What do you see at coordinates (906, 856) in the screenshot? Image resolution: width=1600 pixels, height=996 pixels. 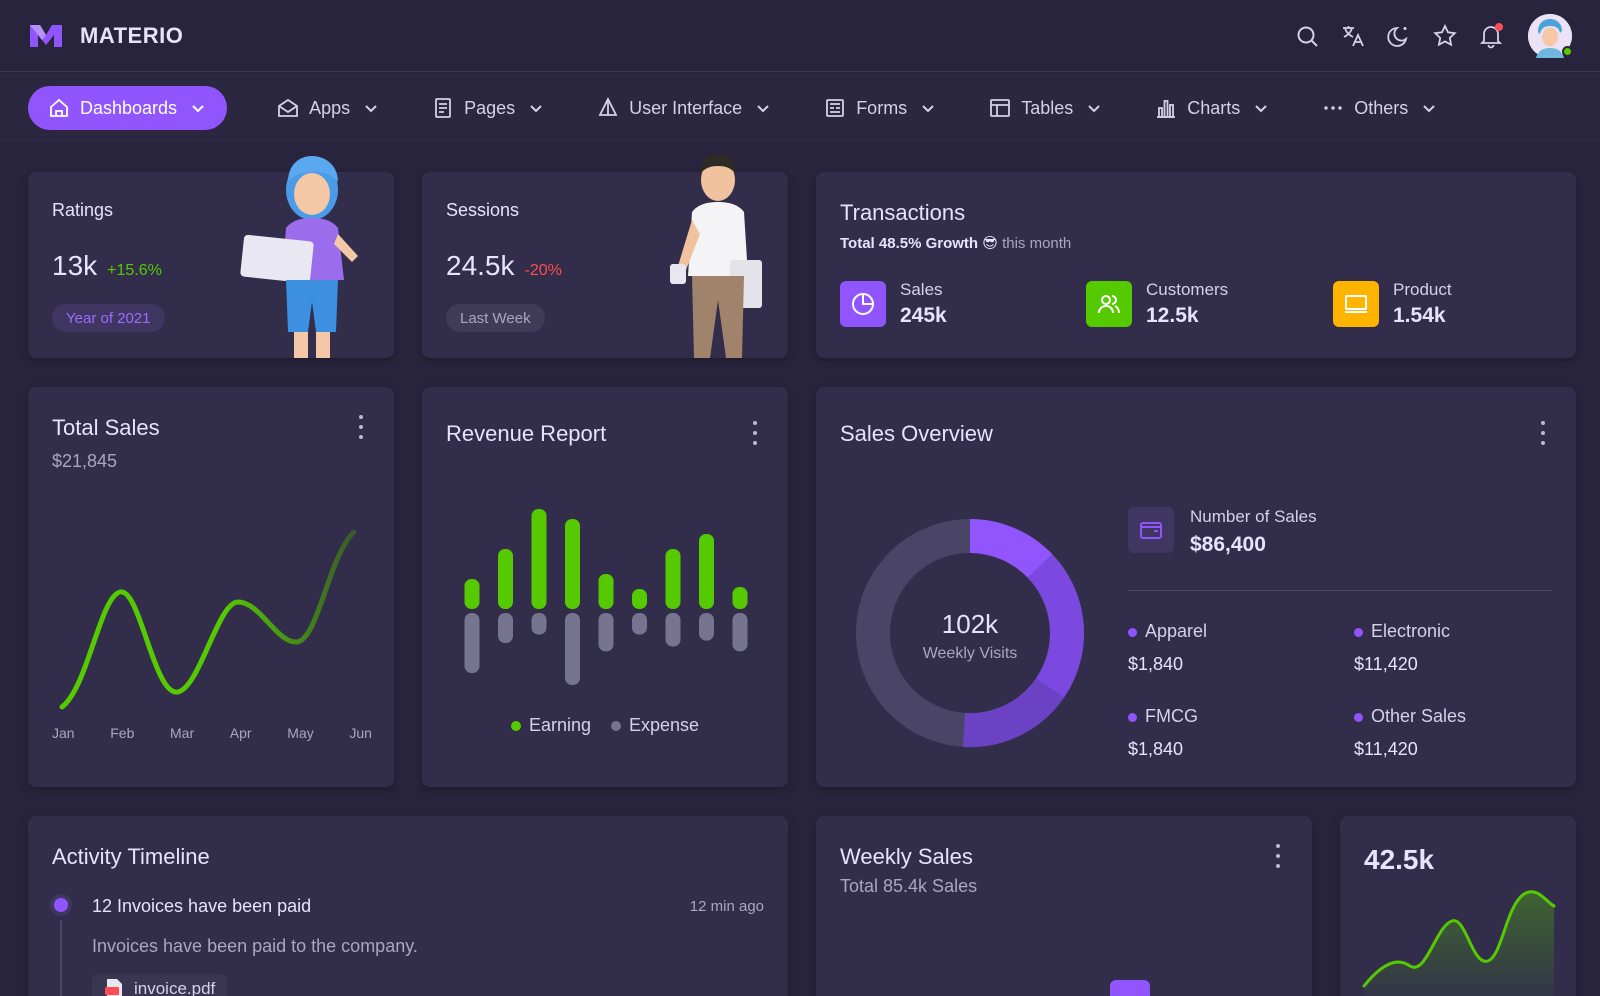 I see `weekly-sales-title: Weekly Sales` at bounding box center [906, 856].